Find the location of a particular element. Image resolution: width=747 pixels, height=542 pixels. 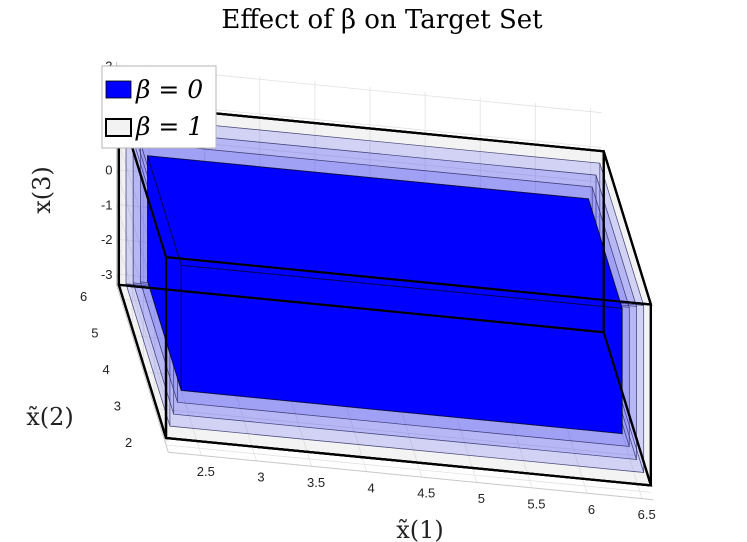

x-tick-7: 6 is located at coordinates (591, 509).